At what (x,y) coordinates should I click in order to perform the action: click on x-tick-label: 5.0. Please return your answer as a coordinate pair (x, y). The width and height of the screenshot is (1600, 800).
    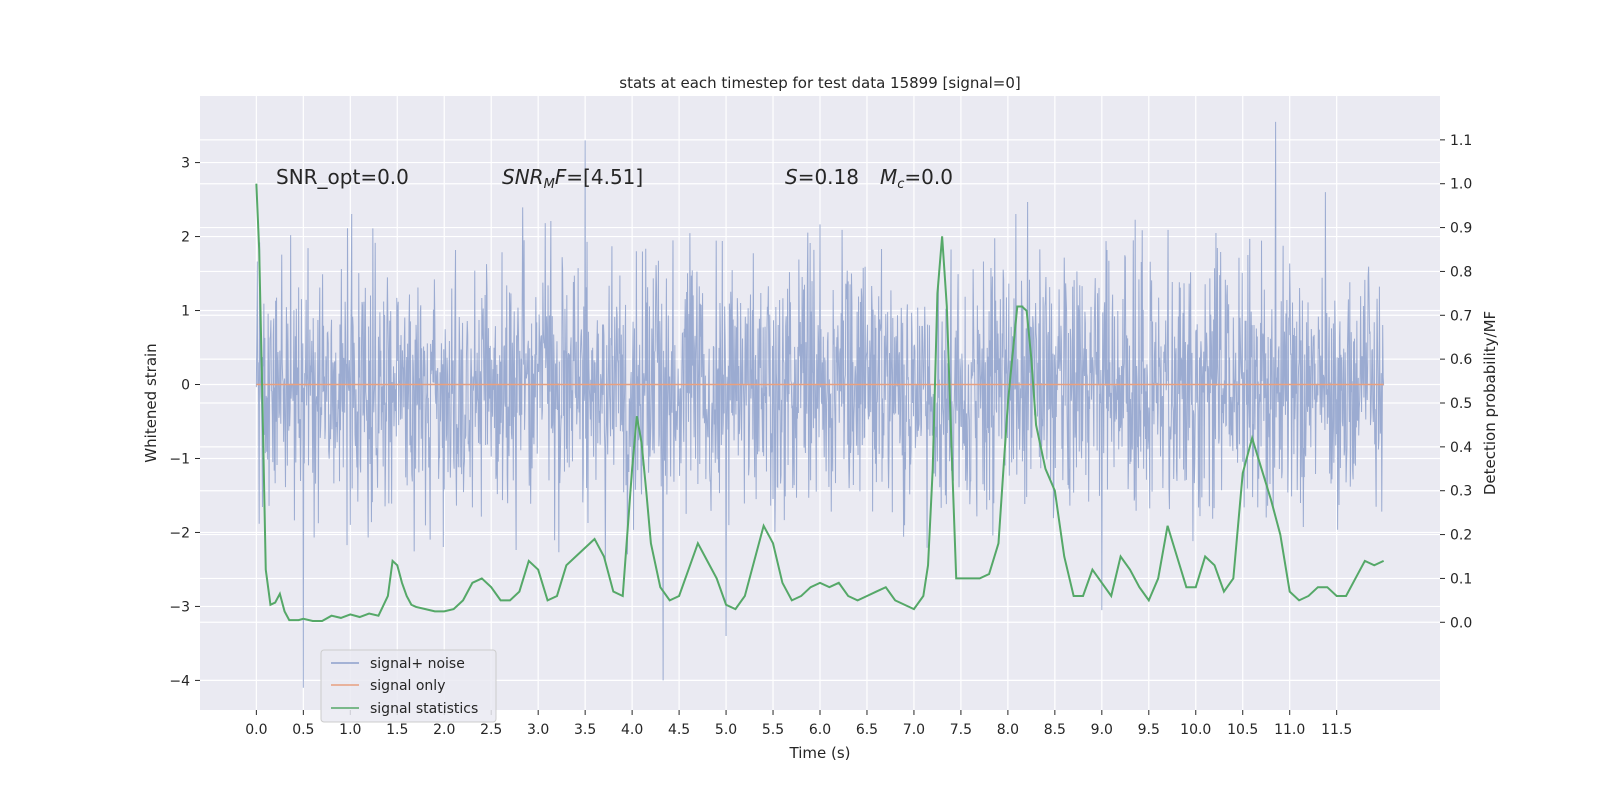
    Looking at the image, I should click on (726, 730).